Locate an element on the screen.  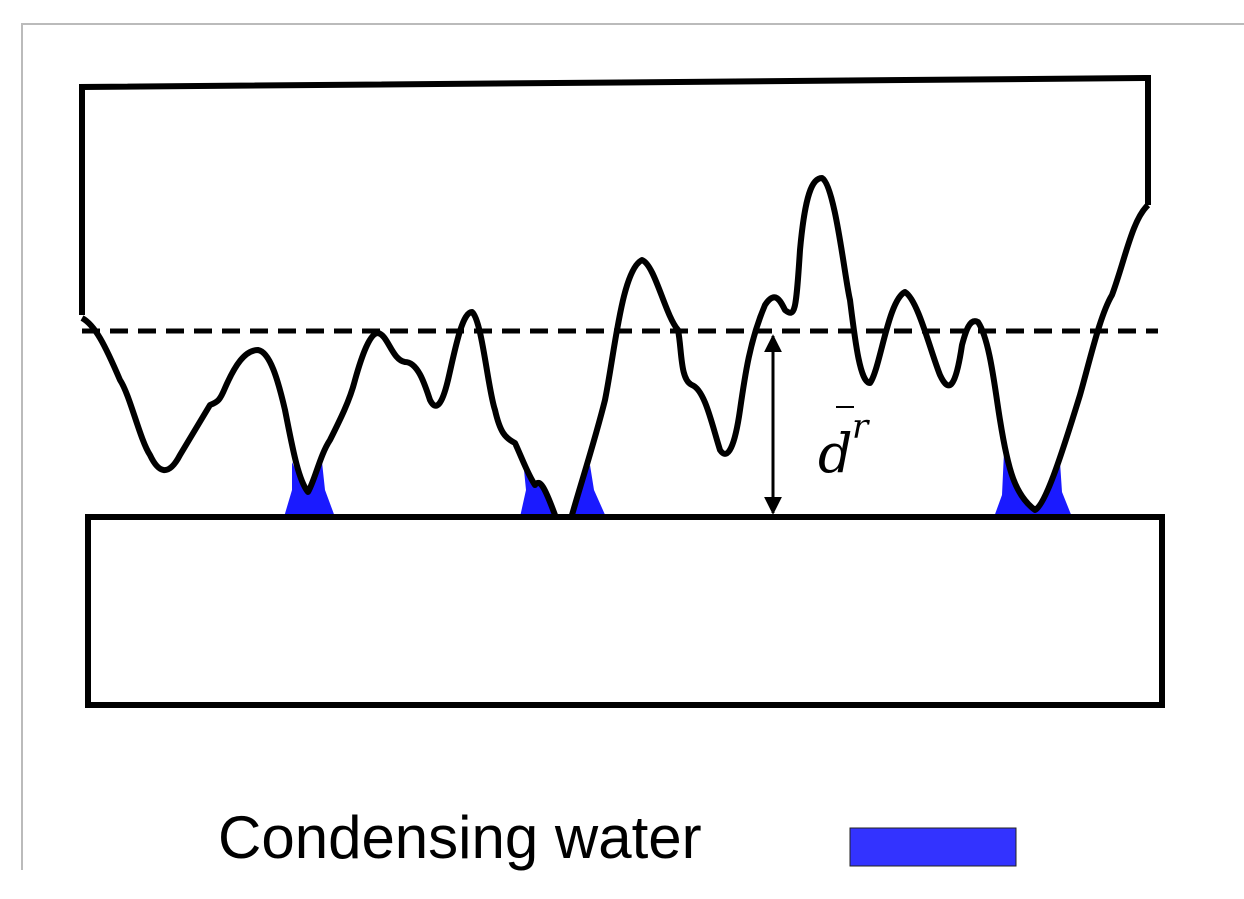
gap-label: d is located at coordinates (835, 453).